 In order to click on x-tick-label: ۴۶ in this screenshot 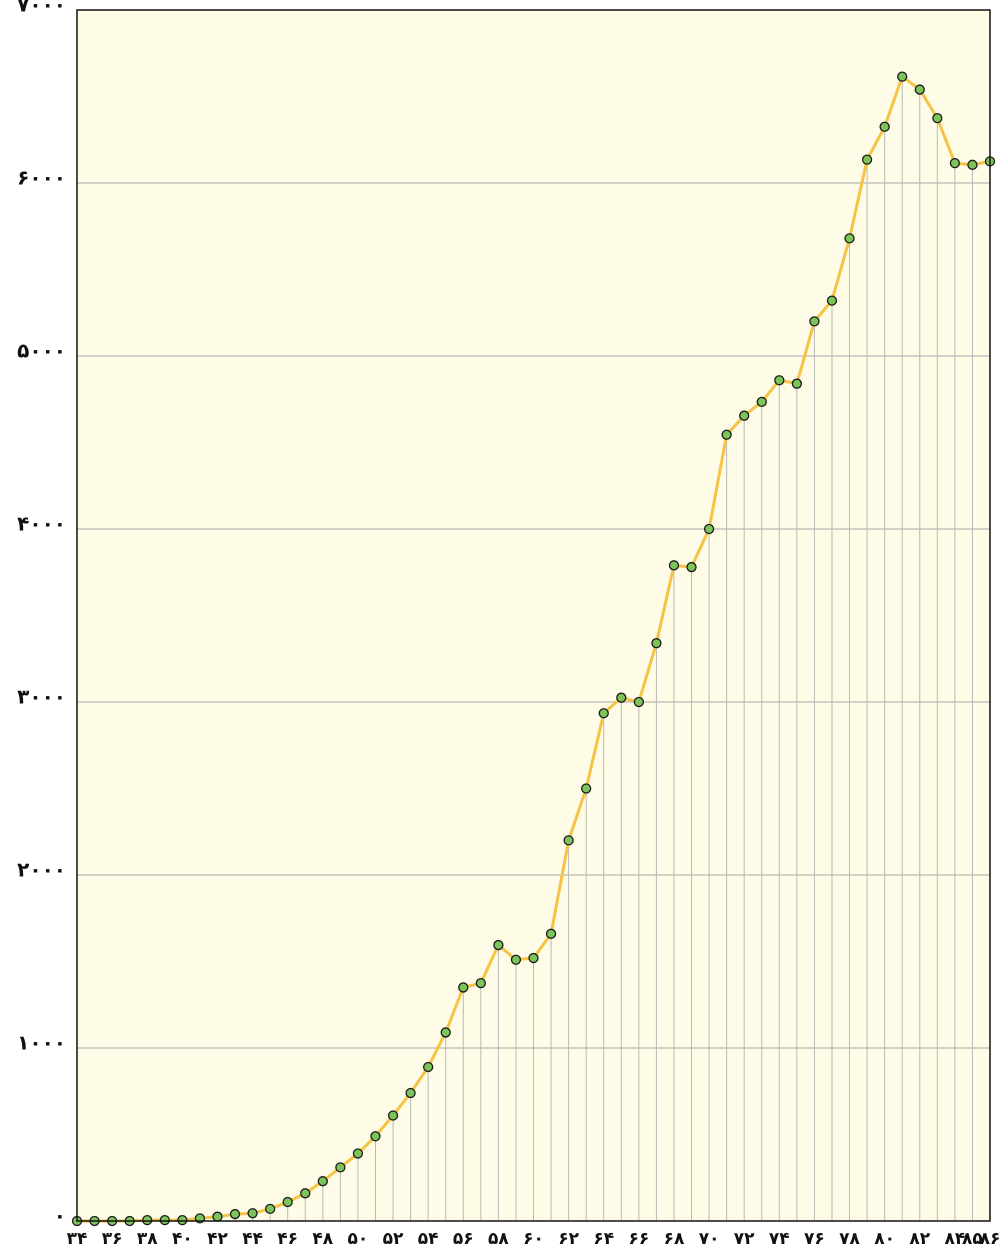, I will do `click(287, 1238)`.